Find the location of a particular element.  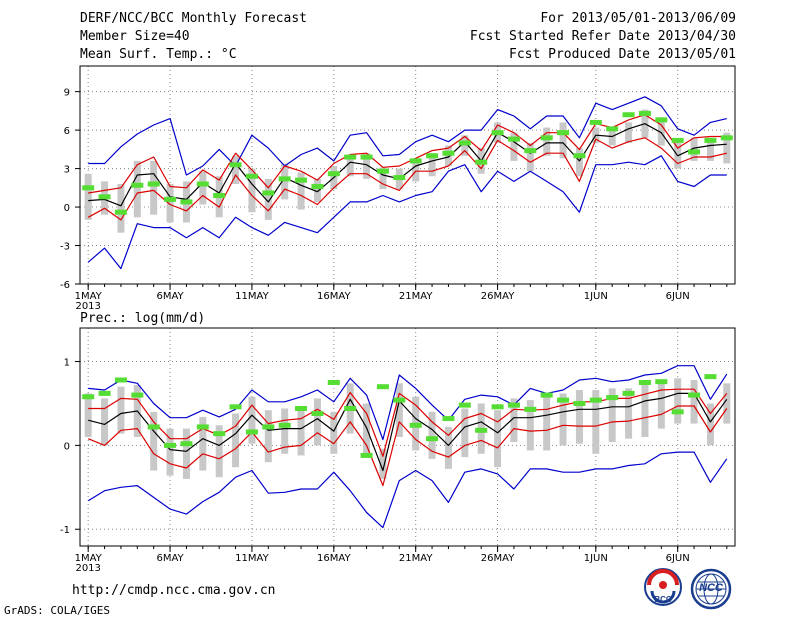

precipitation-xtick-label: 26MAY is located at coordinates (498, 558).